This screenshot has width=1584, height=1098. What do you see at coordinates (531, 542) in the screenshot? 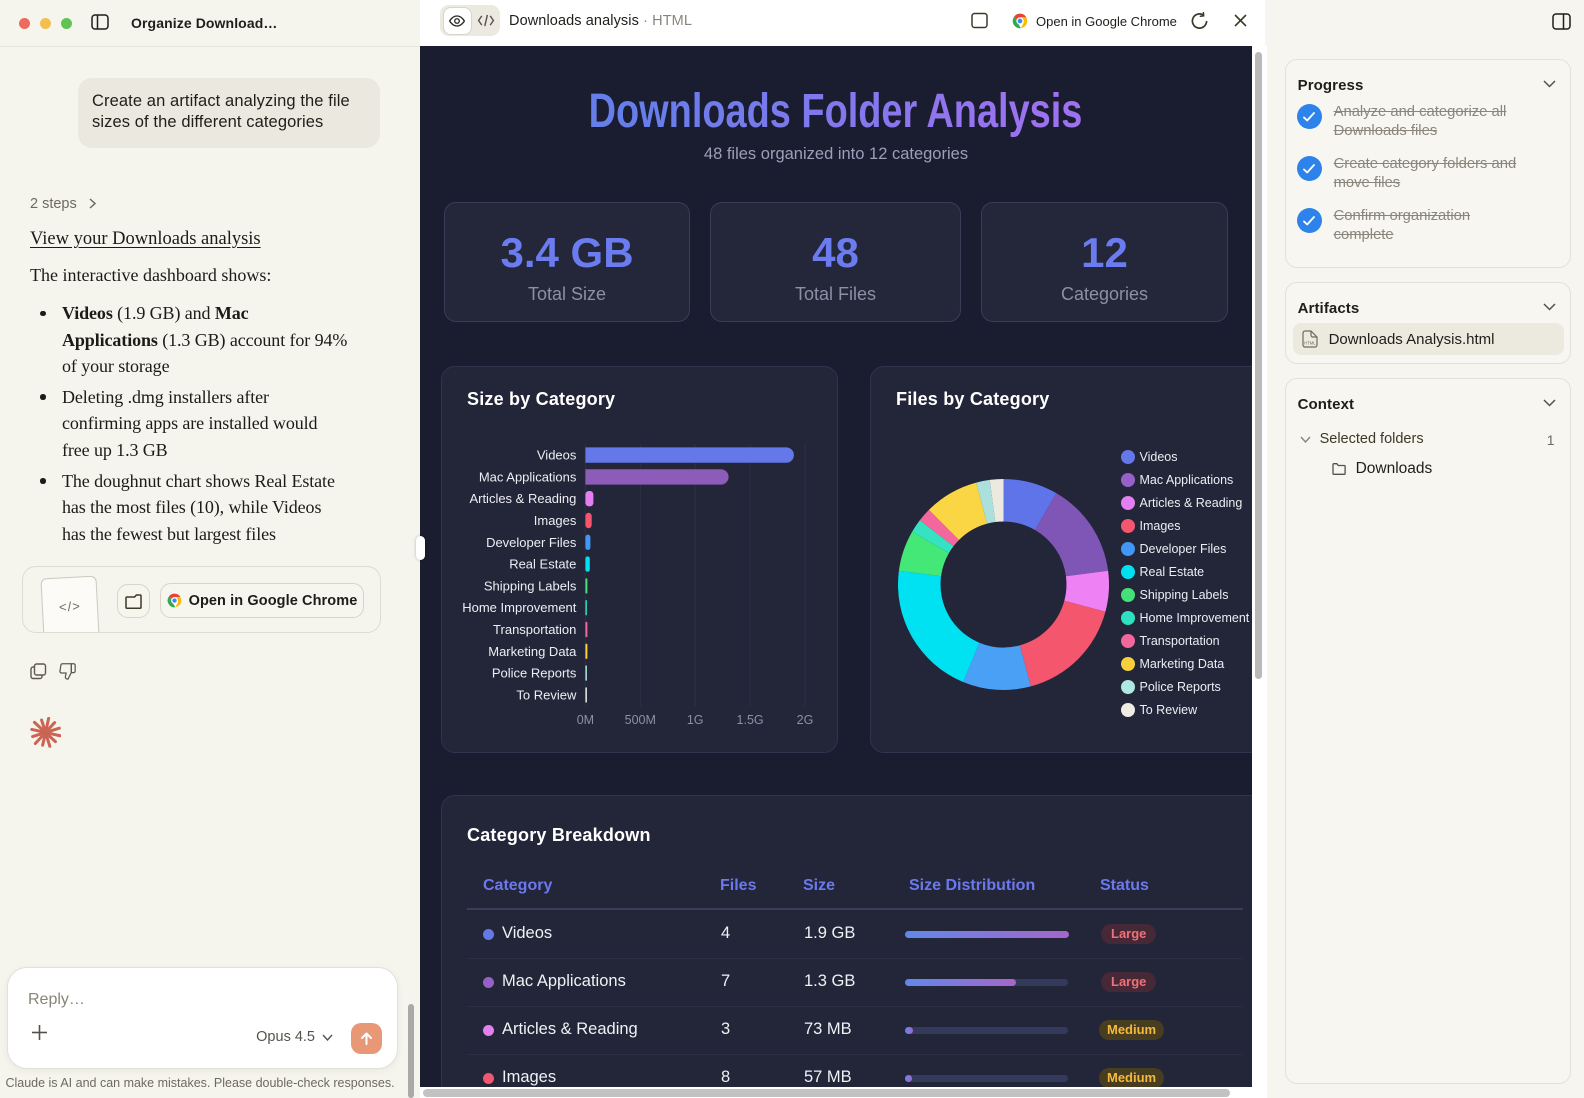
I see `svg-text: Developer Files` at bounding box center [531, 542].